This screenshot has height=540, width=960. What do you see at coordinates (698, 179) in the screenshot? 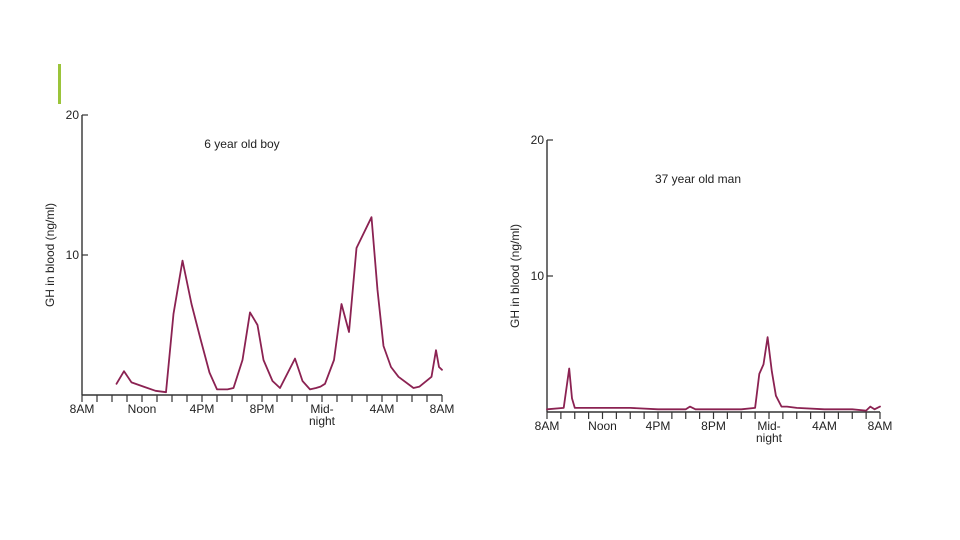
I see `chart-title: 37 year old man` at bounding box center [698, 179].